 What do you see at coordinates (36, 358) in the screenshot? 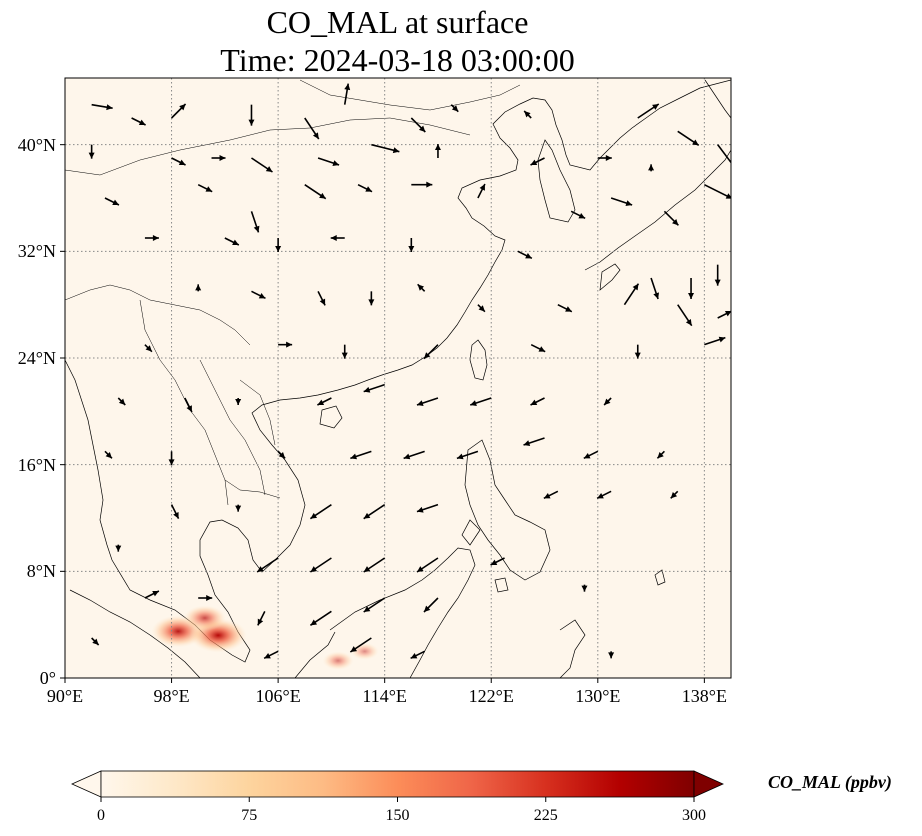
I see `lat-tick-label: 24°N` at bounding box center [36, 358].